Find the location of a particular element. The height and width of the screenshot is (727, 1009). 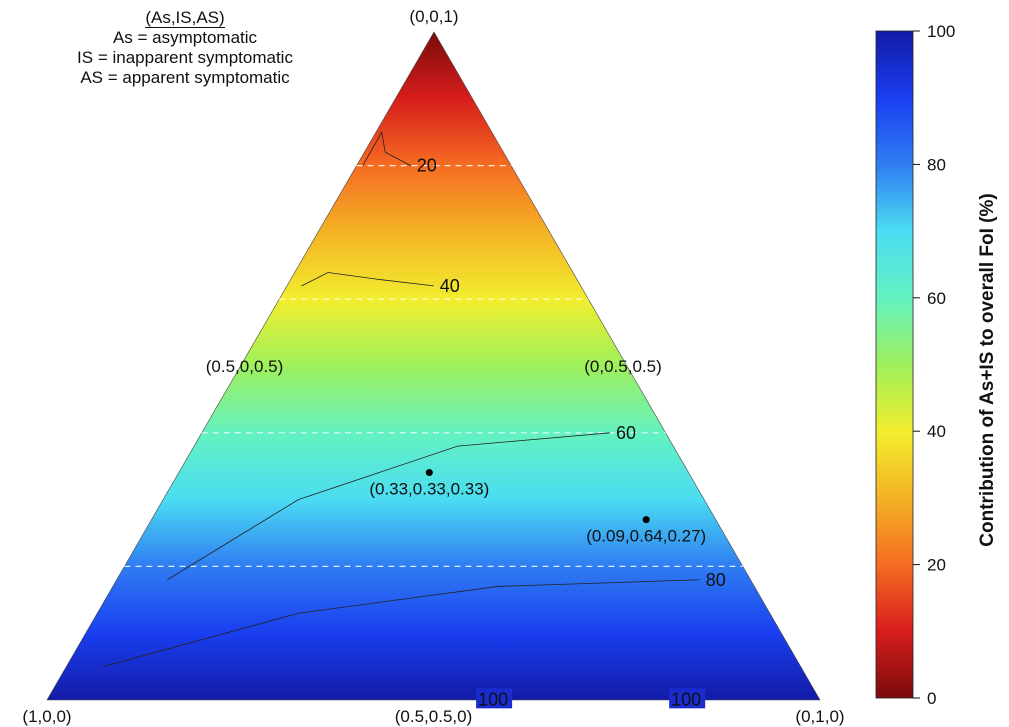

colorbar-tick-label-100: 100 is located at coordinates (941, 31).